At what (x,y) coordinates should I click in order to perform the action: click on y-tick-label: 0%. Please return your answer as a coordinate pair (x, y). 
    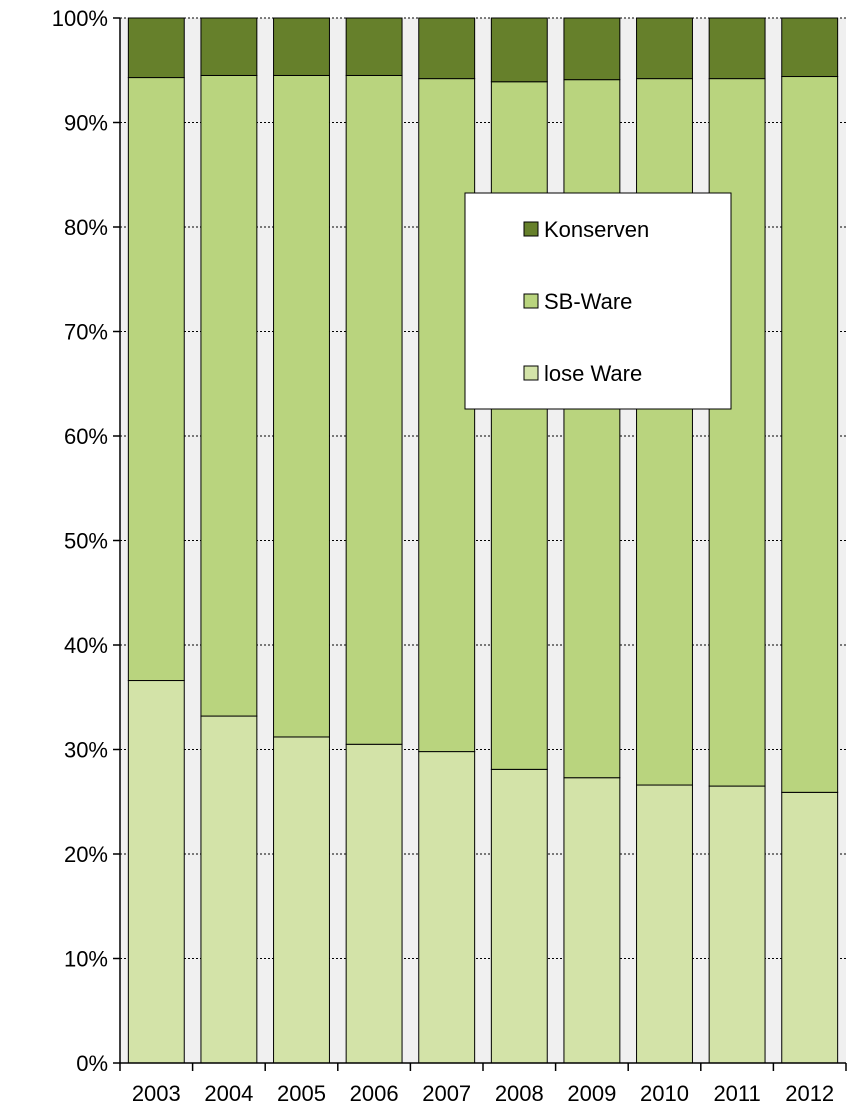
    Looking at the image, I should click on (92, 1063).